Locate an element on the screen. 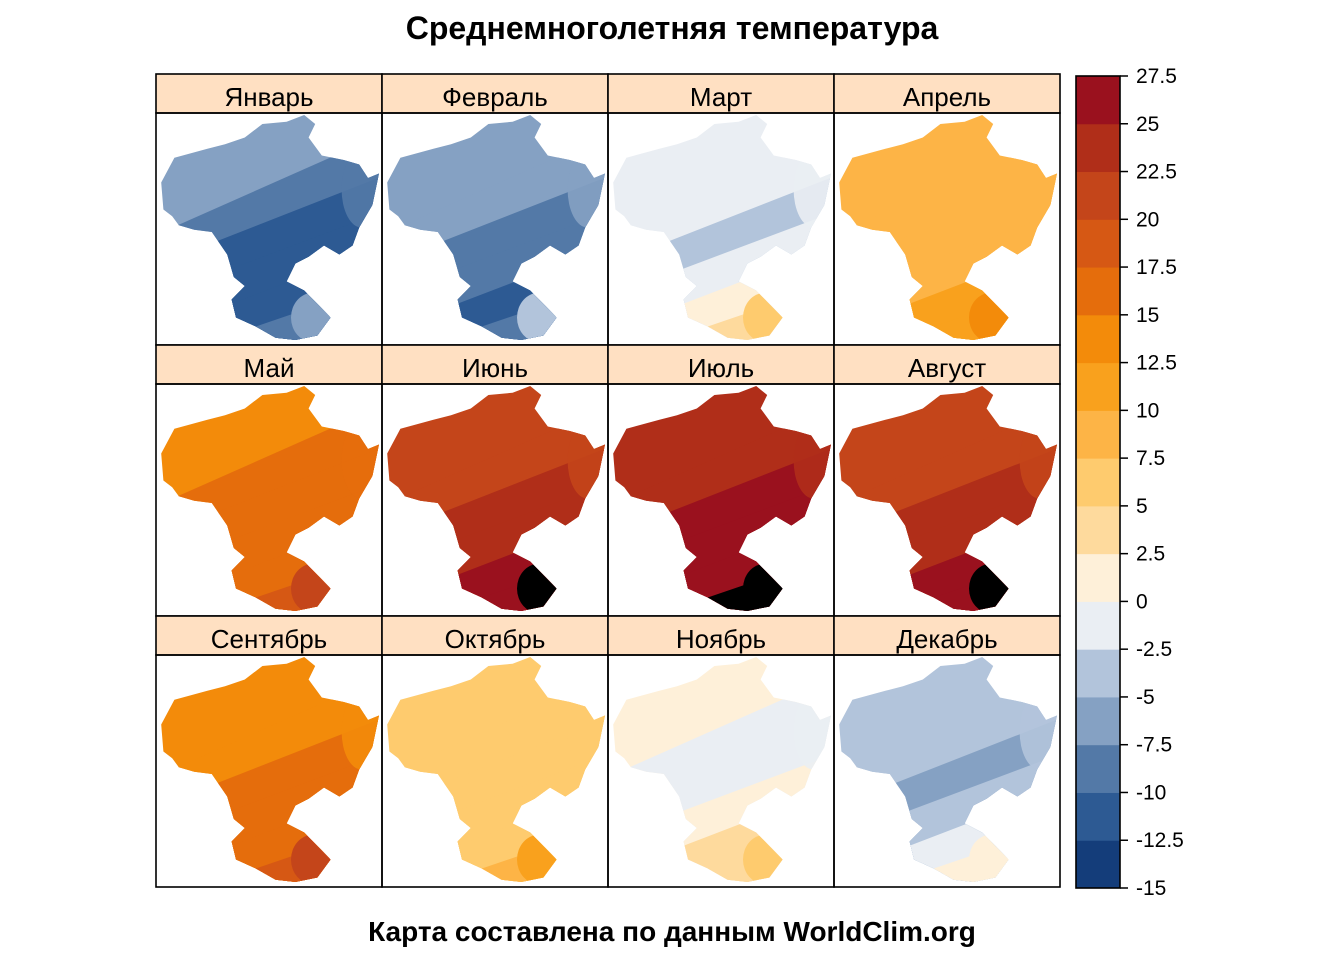 The image size is (1344, 960). panel-month-label: Сентябрь is located at coordinates (269, 639).